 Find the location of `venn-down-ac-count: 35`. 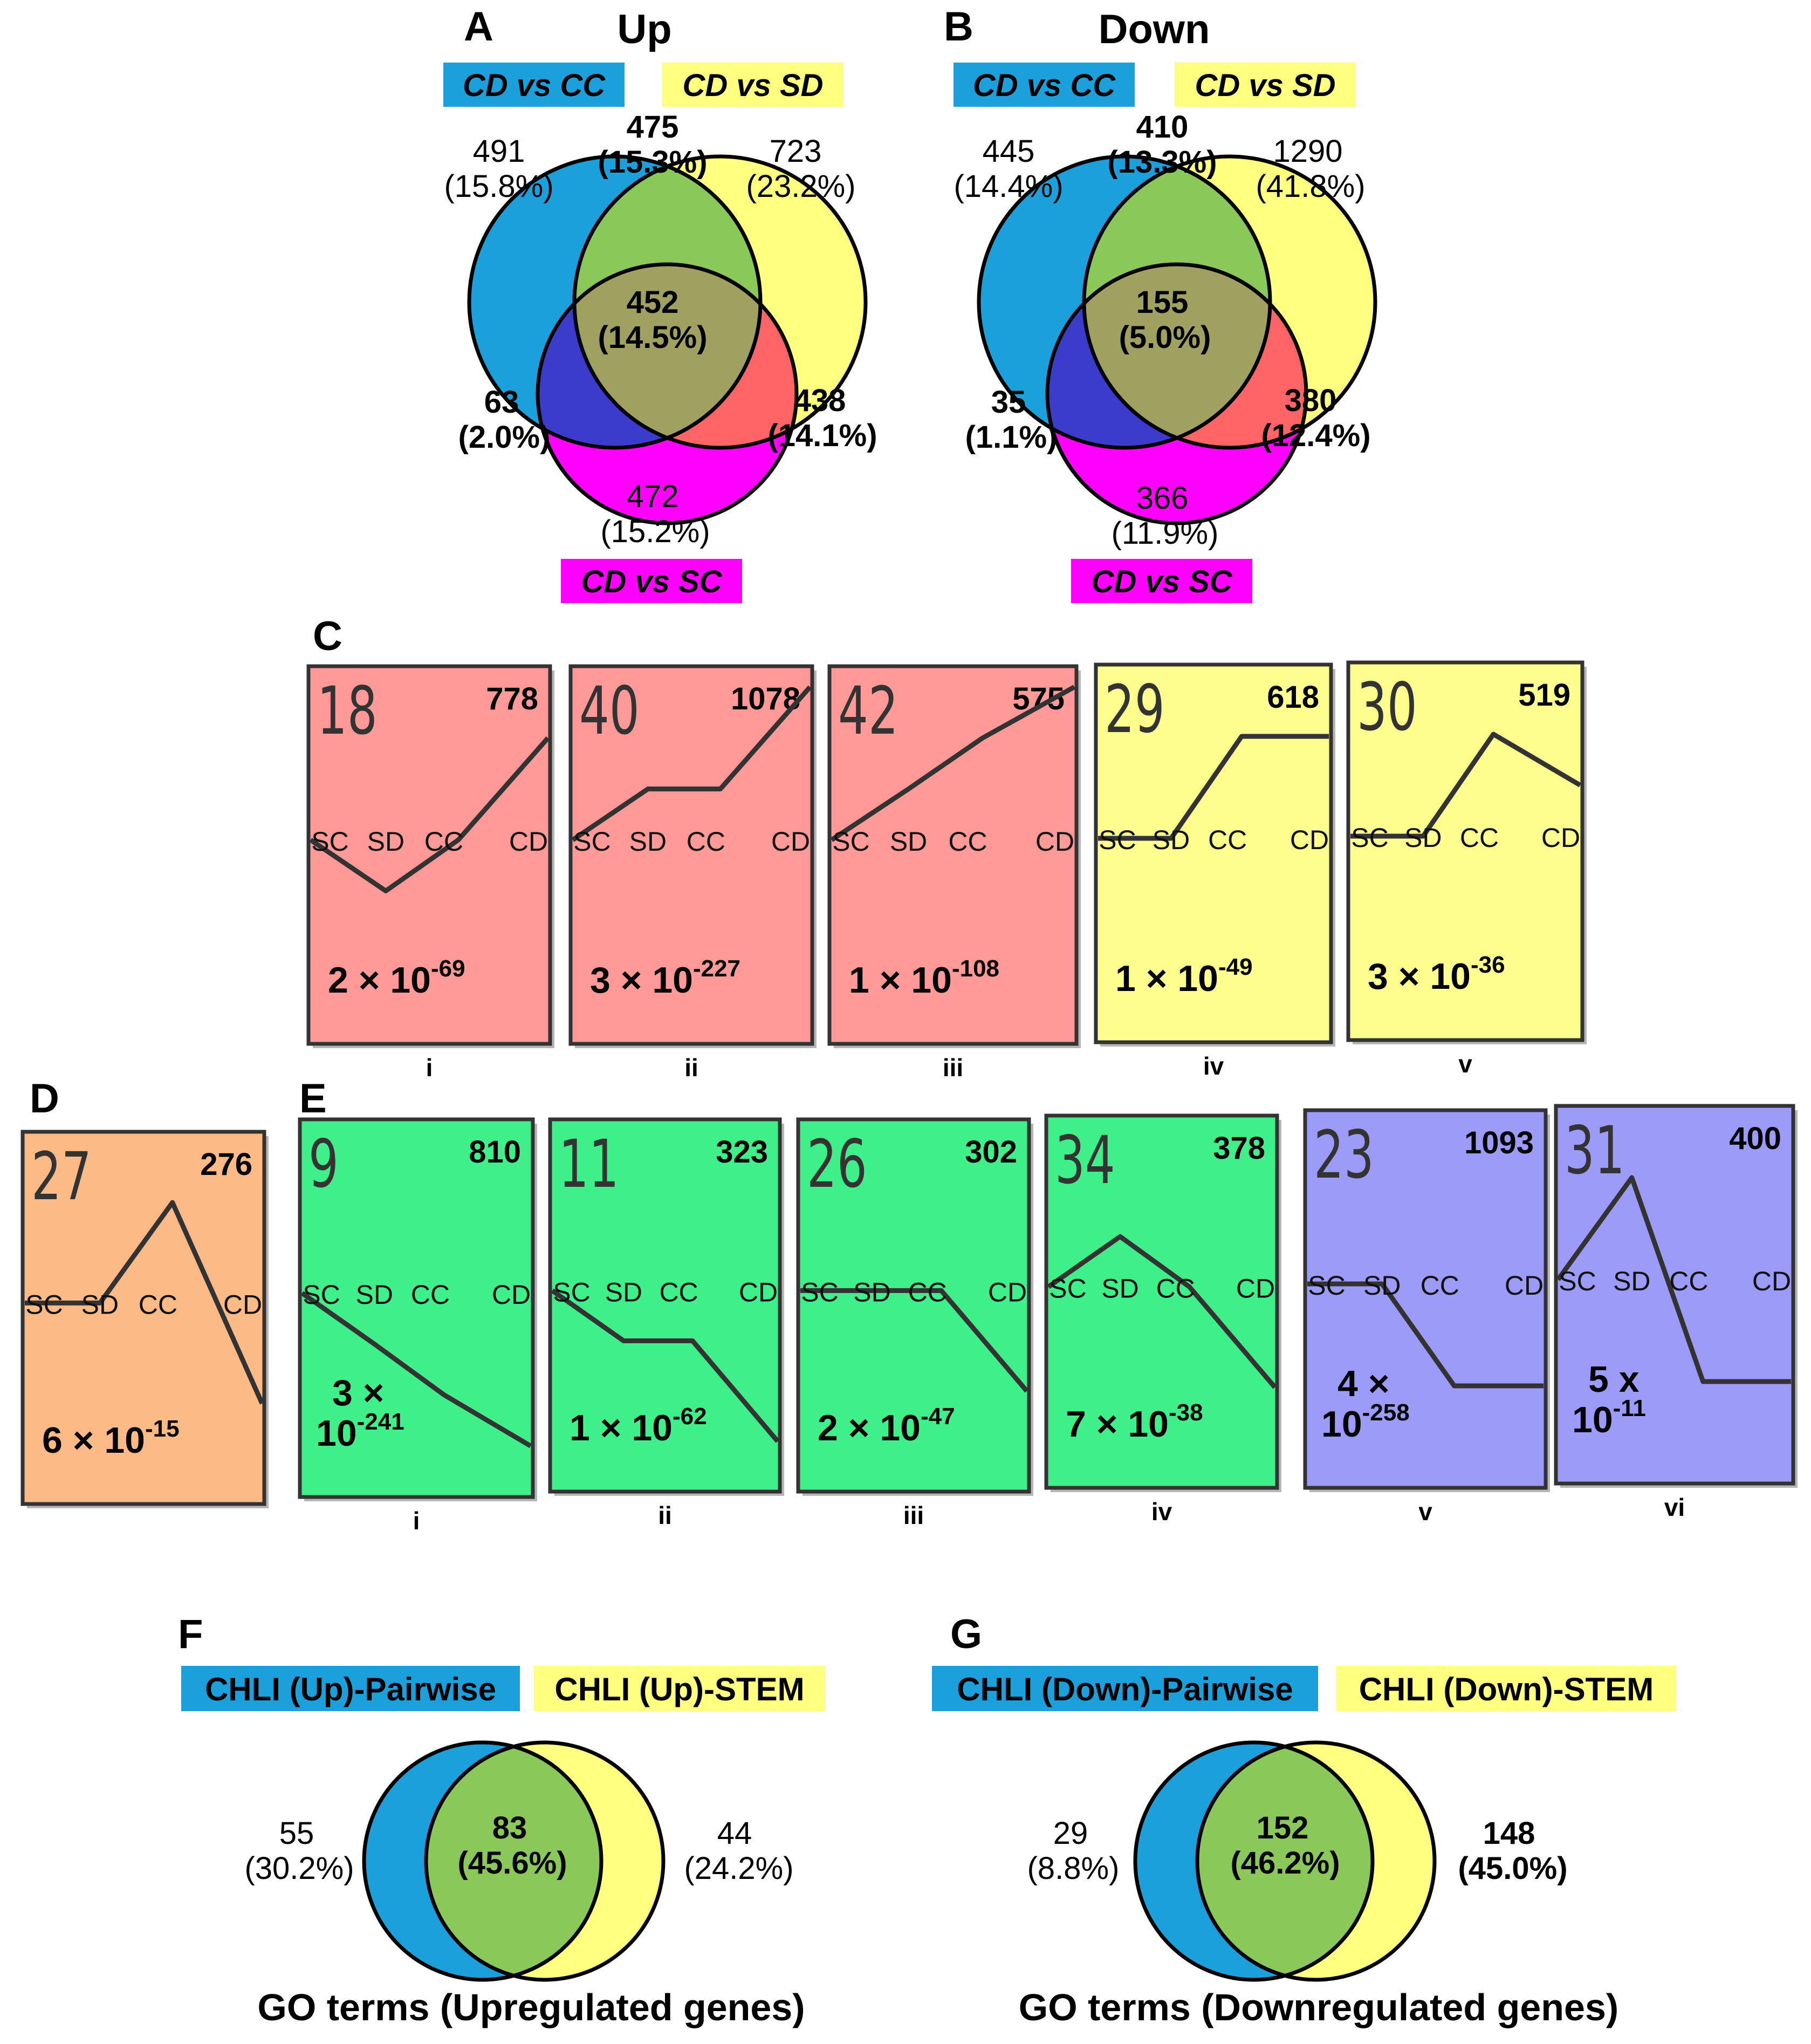

venn-down-ac-count: 35 is located at coordinates (1008, 402).